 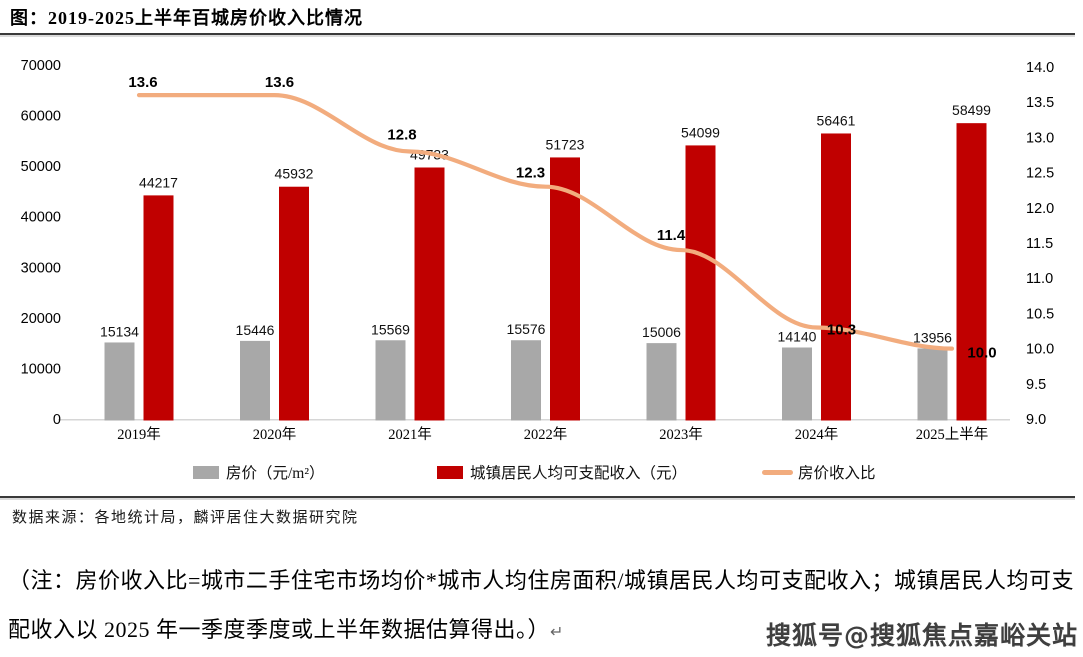 I want to click on data-source-text: 数据来源：各地统计局，麟评居住大数据研究院, so click(x=185, y=518).